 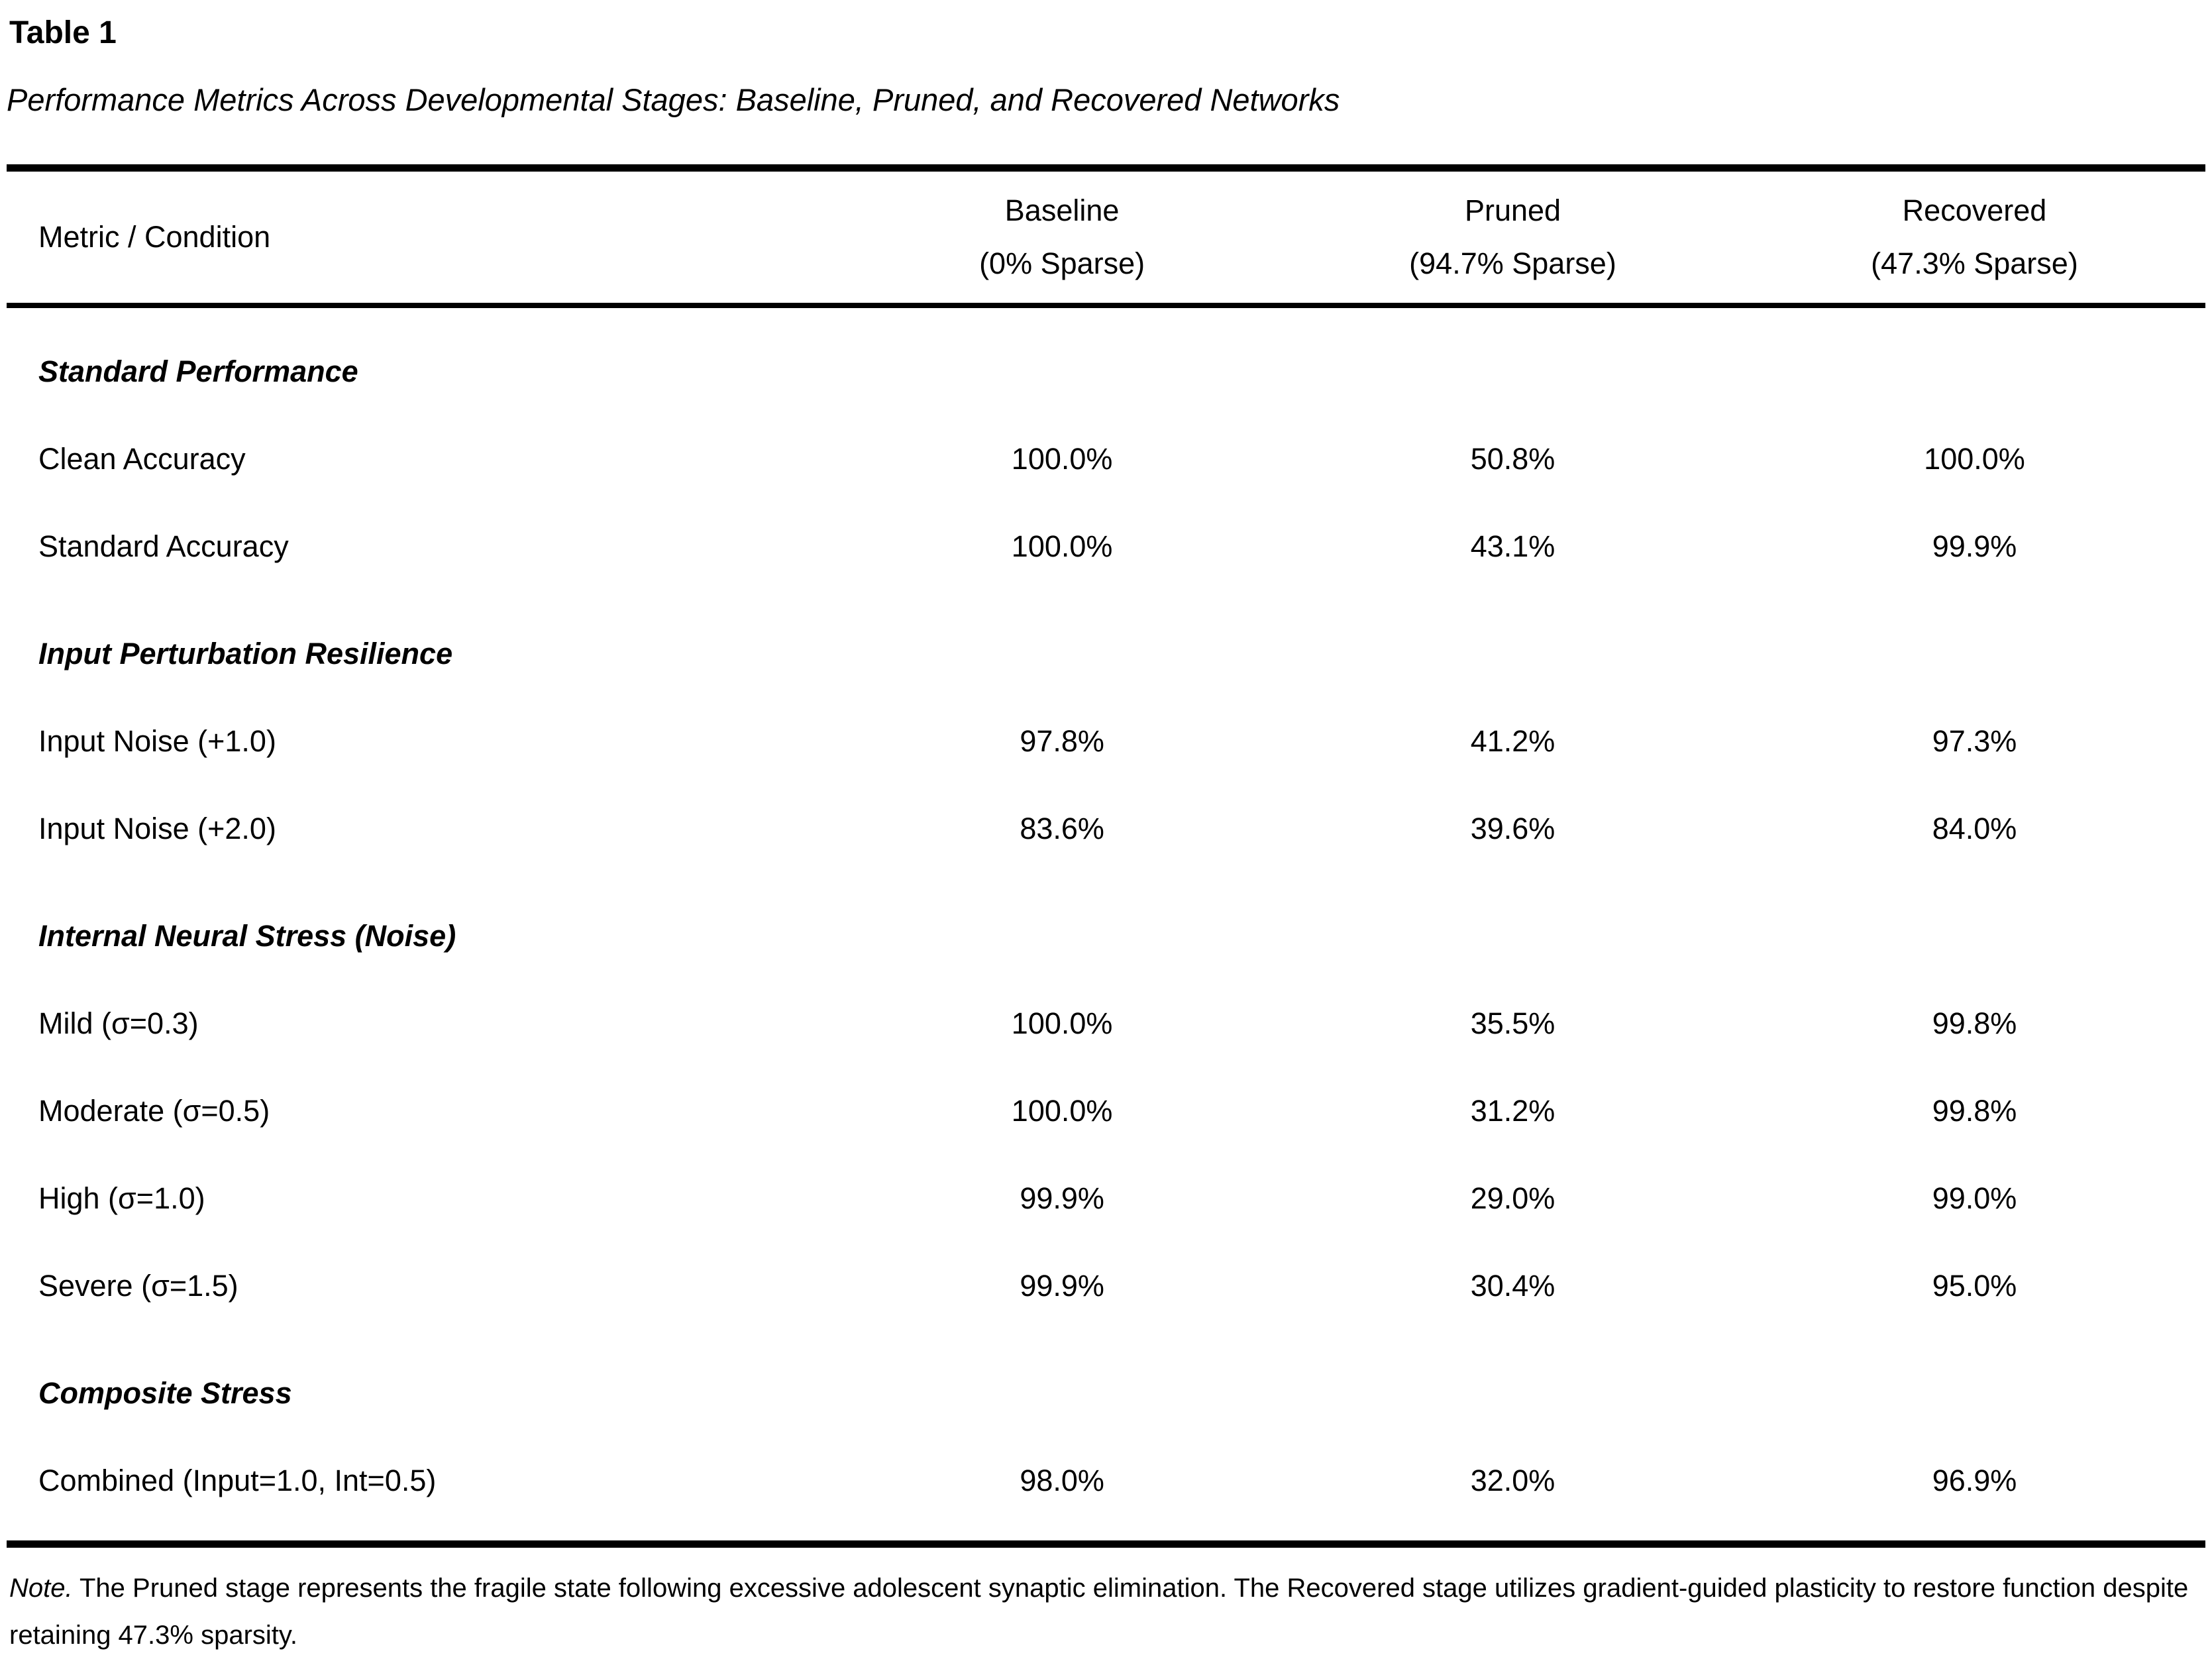 What do you see at coordinates (63, 33) in the screenshot?
I see `table-number: Table 1` at bounding box center [63, 33].